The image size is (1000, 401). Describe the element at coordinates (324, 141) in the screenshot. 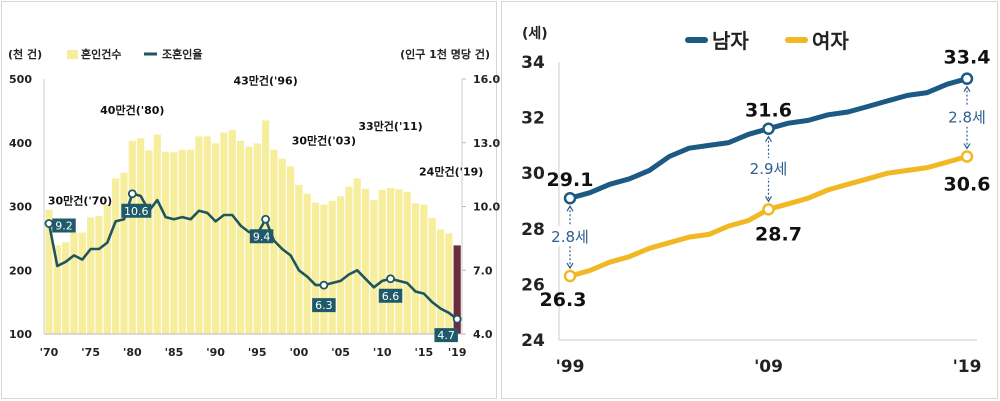

I see `bar-annotation: 30만건('03)` at that location.